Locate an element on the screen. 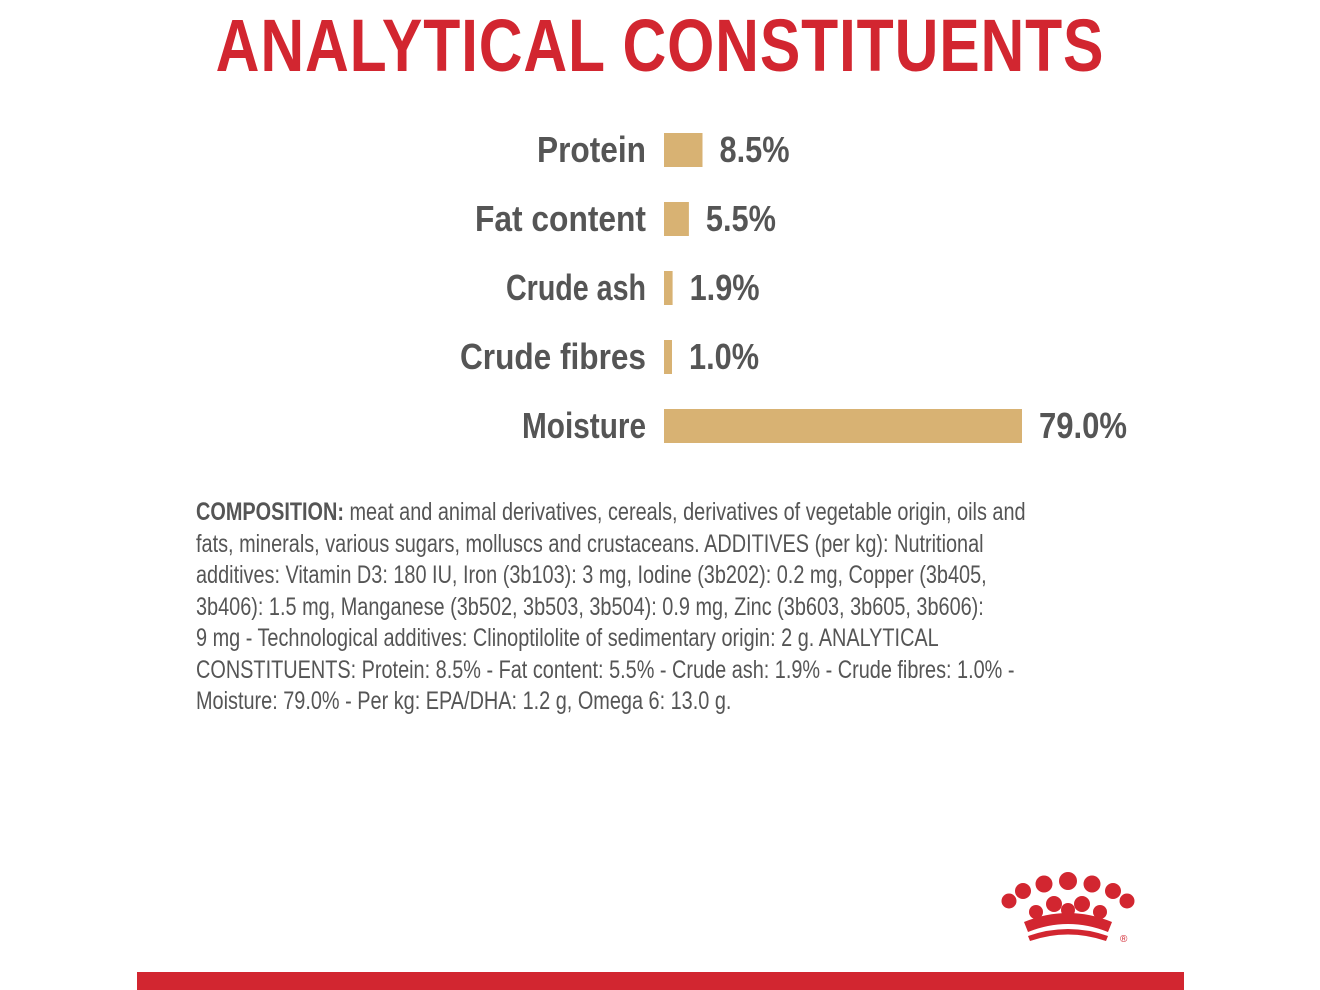 This screenshot has height=990, width=1320. composition-lead: COMPOSITION: is located at coordinates (270, 512).